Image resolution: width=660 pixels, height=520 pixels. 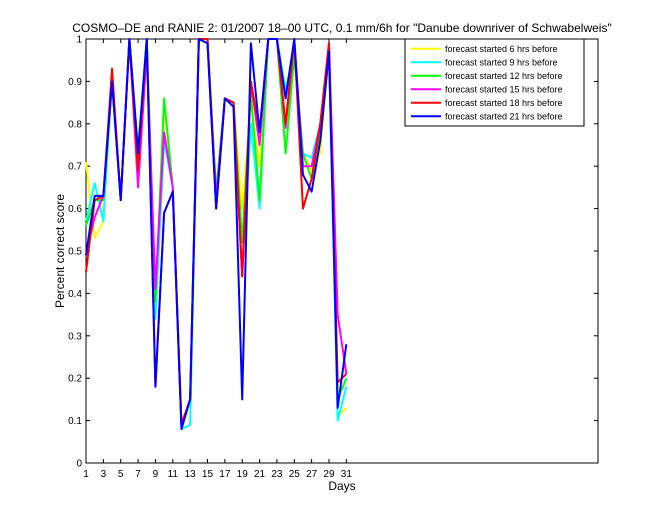 What do you see at coordinates (260, 474) in the screenshot?
I see `x-tick-label: 21` at bounding box center [260, 474].